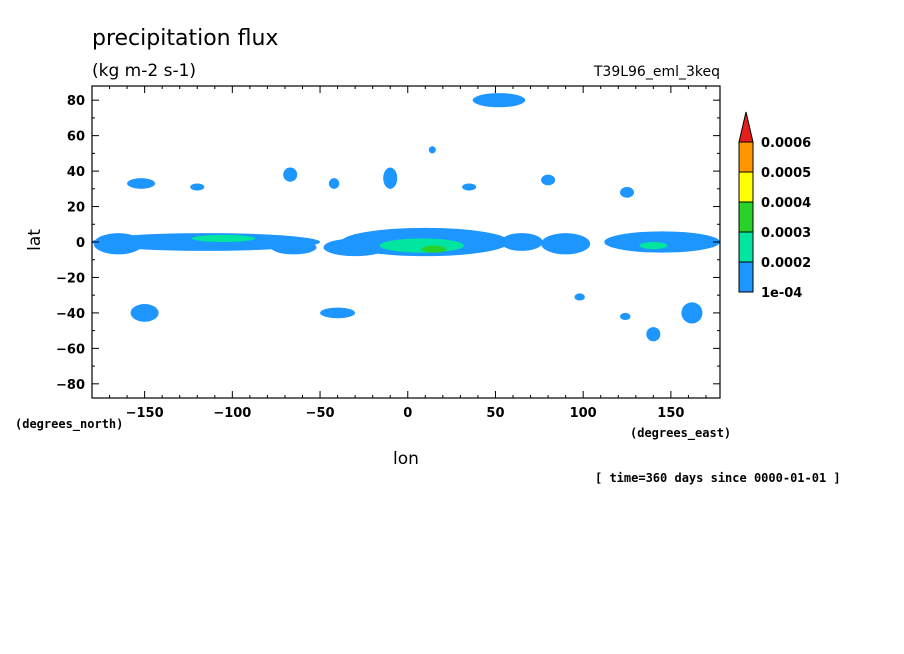 This screenshot has height=654, width=904. I want to click on x-tick-label: 0, so click(407, 413).